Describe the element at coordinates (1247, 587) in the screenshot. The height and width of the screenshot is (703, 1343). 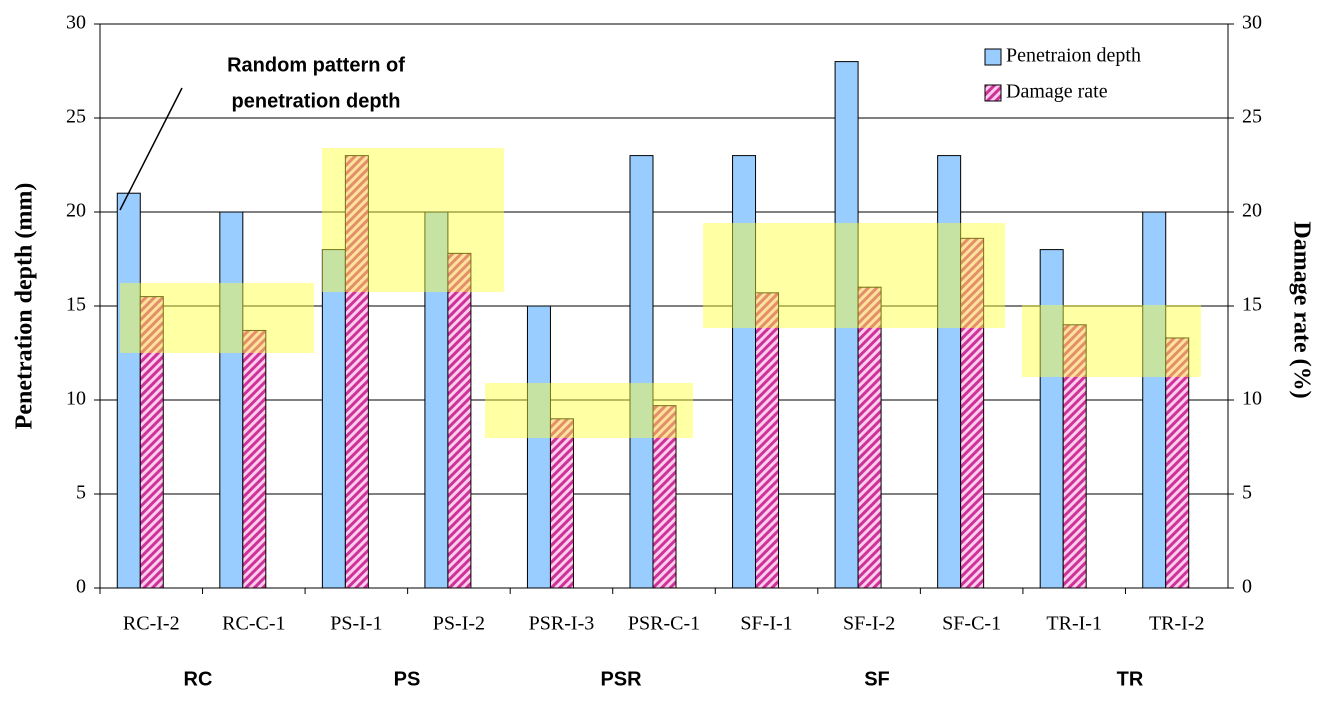
I see `y2-tick-label: 0` at that location.